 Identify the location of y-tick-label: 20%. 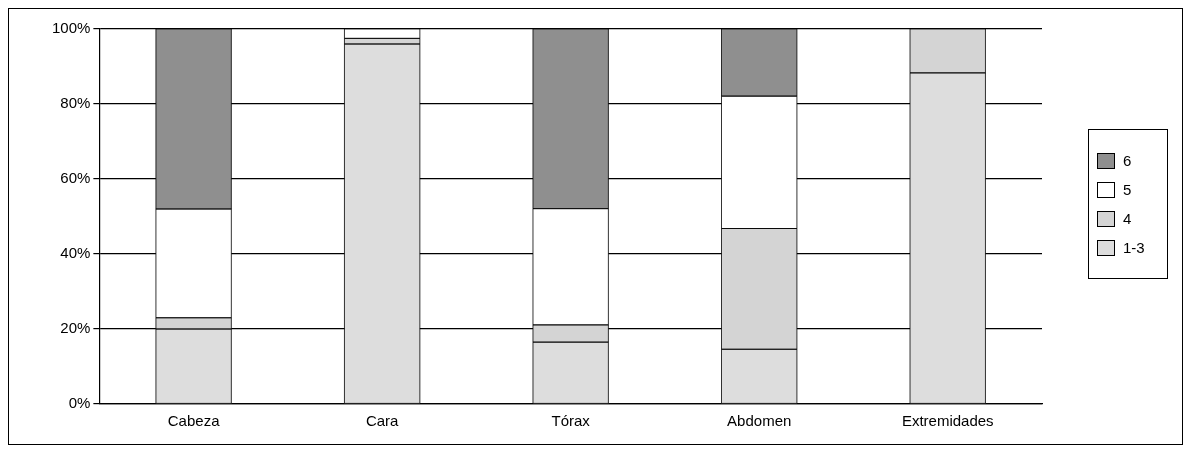
(75, 328).